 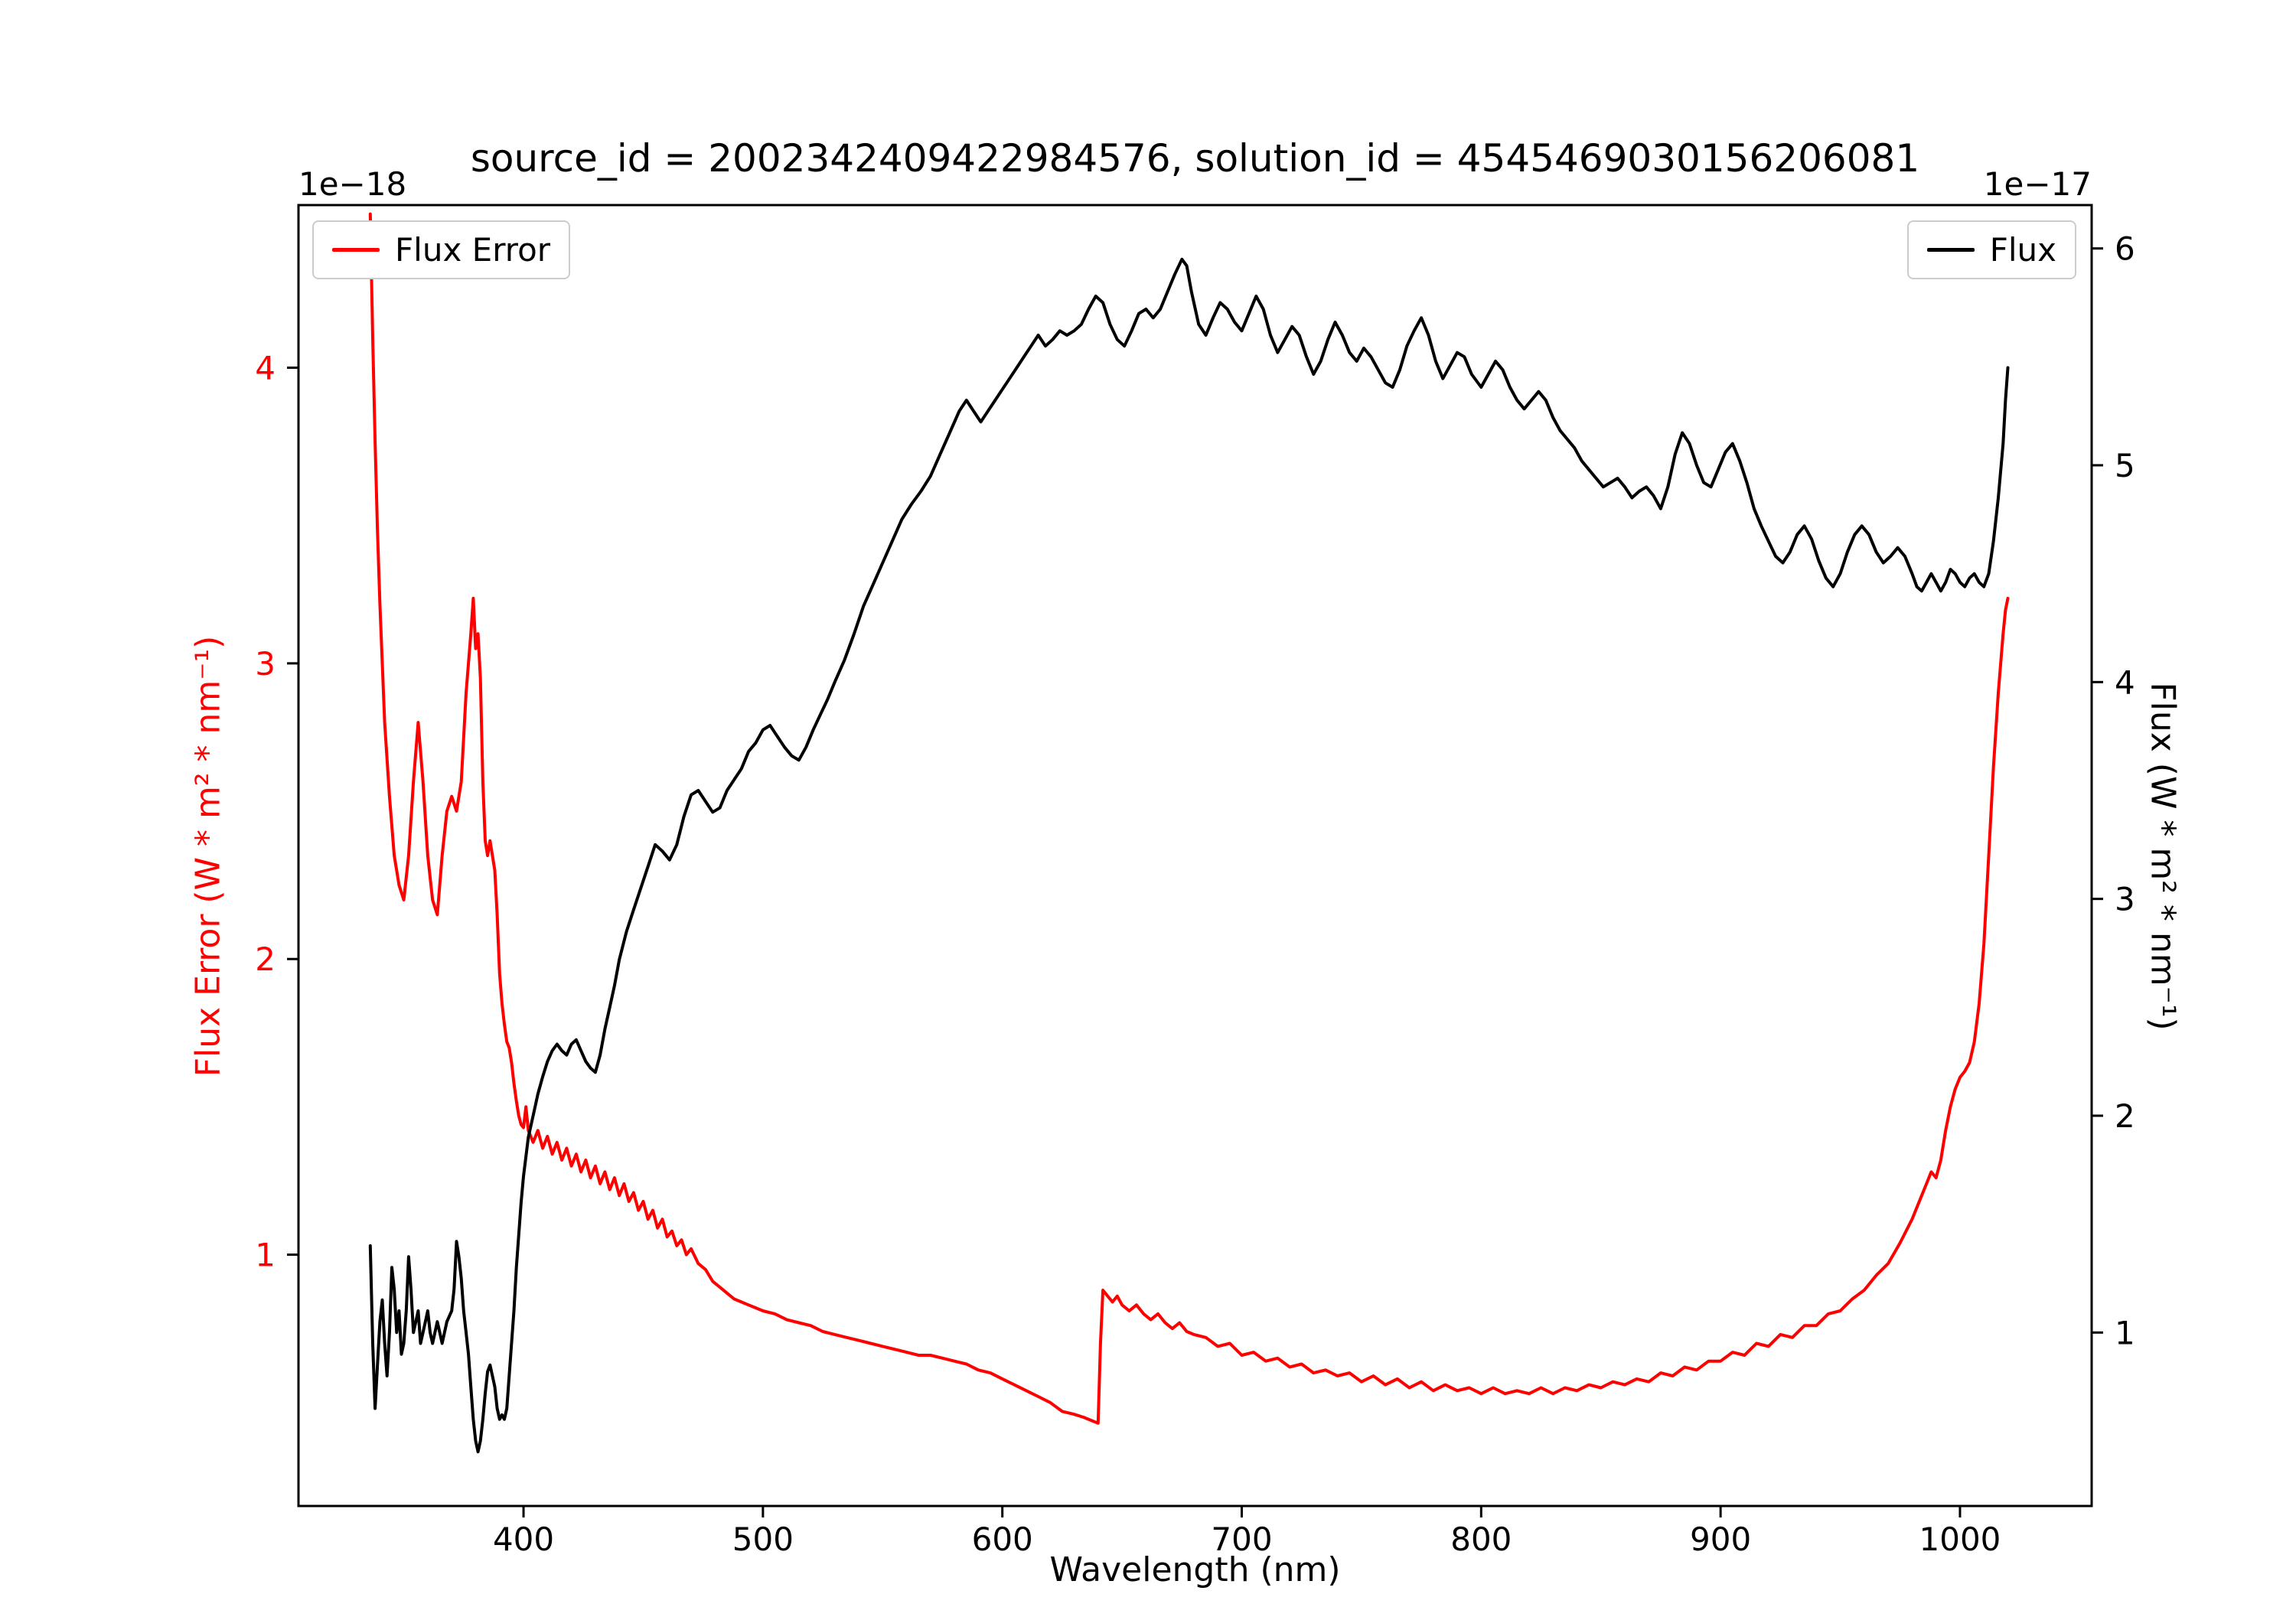 I want to click on right-tick-label-2: 2, so click(x=2125, y=1116).